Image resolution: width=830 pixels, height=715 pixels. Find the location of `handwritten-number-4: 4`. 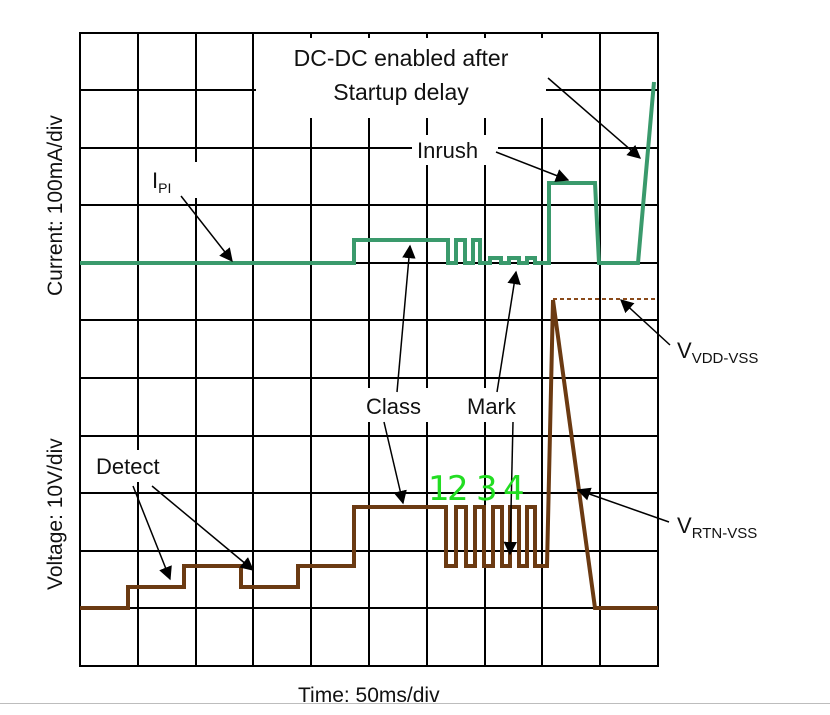

handwritten-number-4: 4 is located at coordinates (514, 489).